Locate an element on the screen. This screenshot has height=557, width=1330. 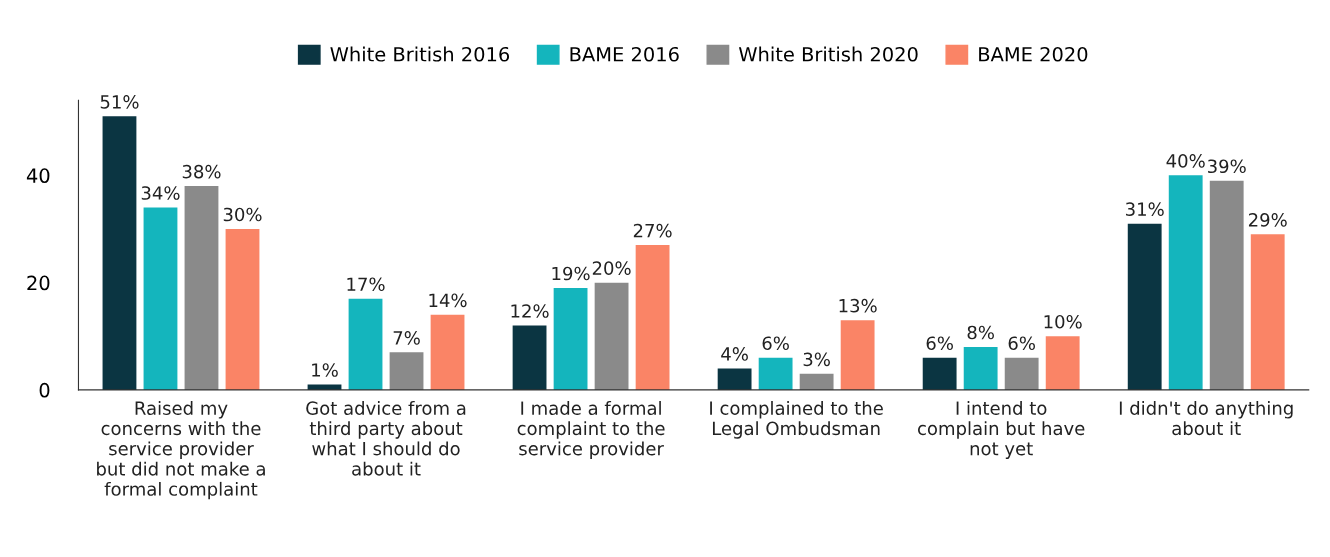
data-label: 31% is located at coordinates (1145, 209).